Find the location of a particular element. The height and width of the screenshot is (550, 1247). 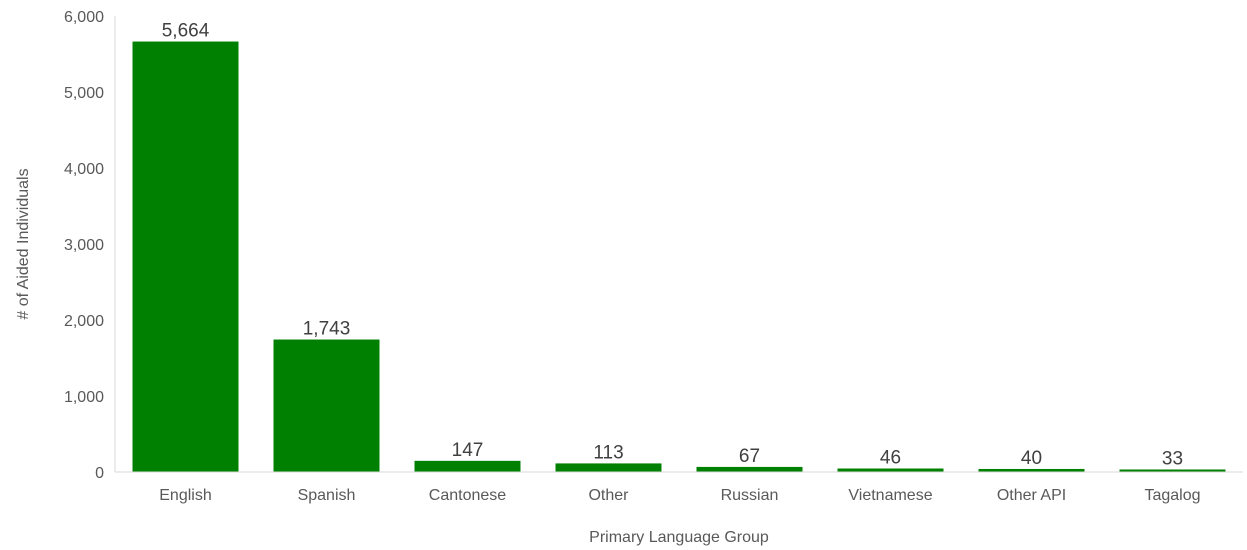

x-tick-label: English is located at coordinates (185, 495).